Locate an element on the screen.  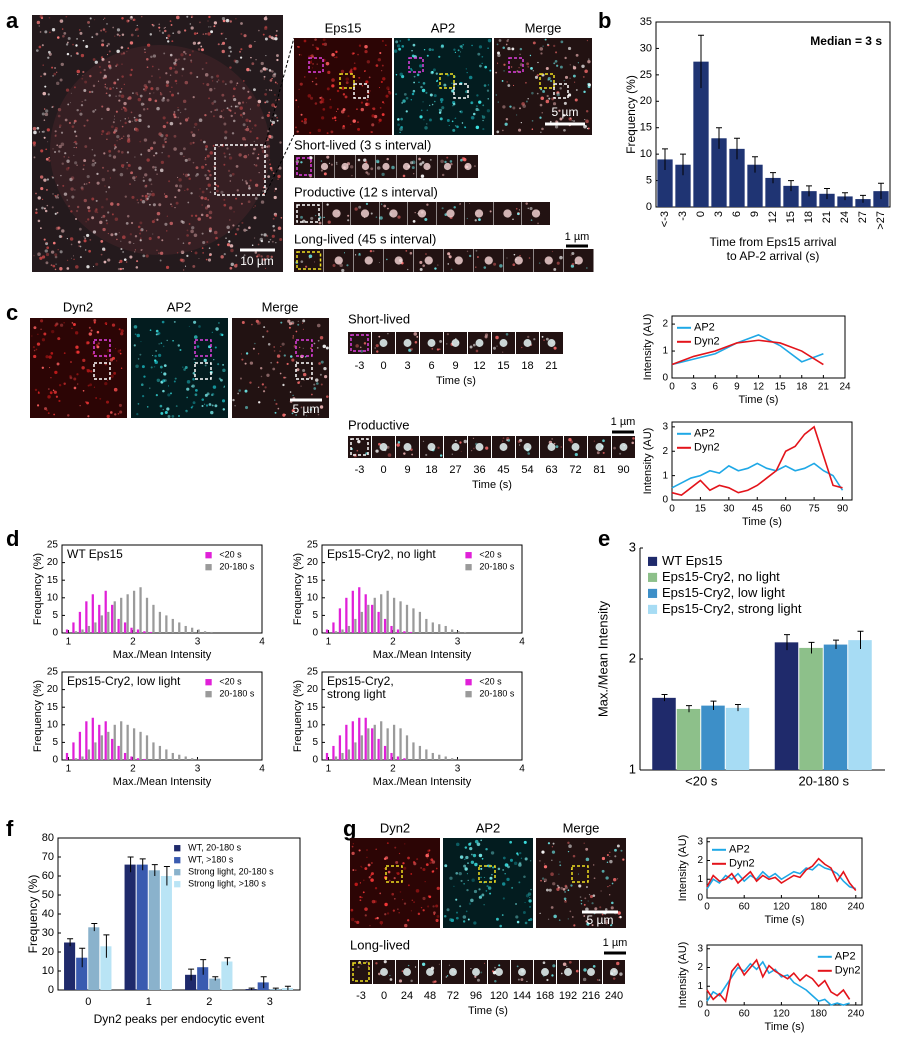
x-tick-label: 20-180 s is located at coordinates (823, 780).